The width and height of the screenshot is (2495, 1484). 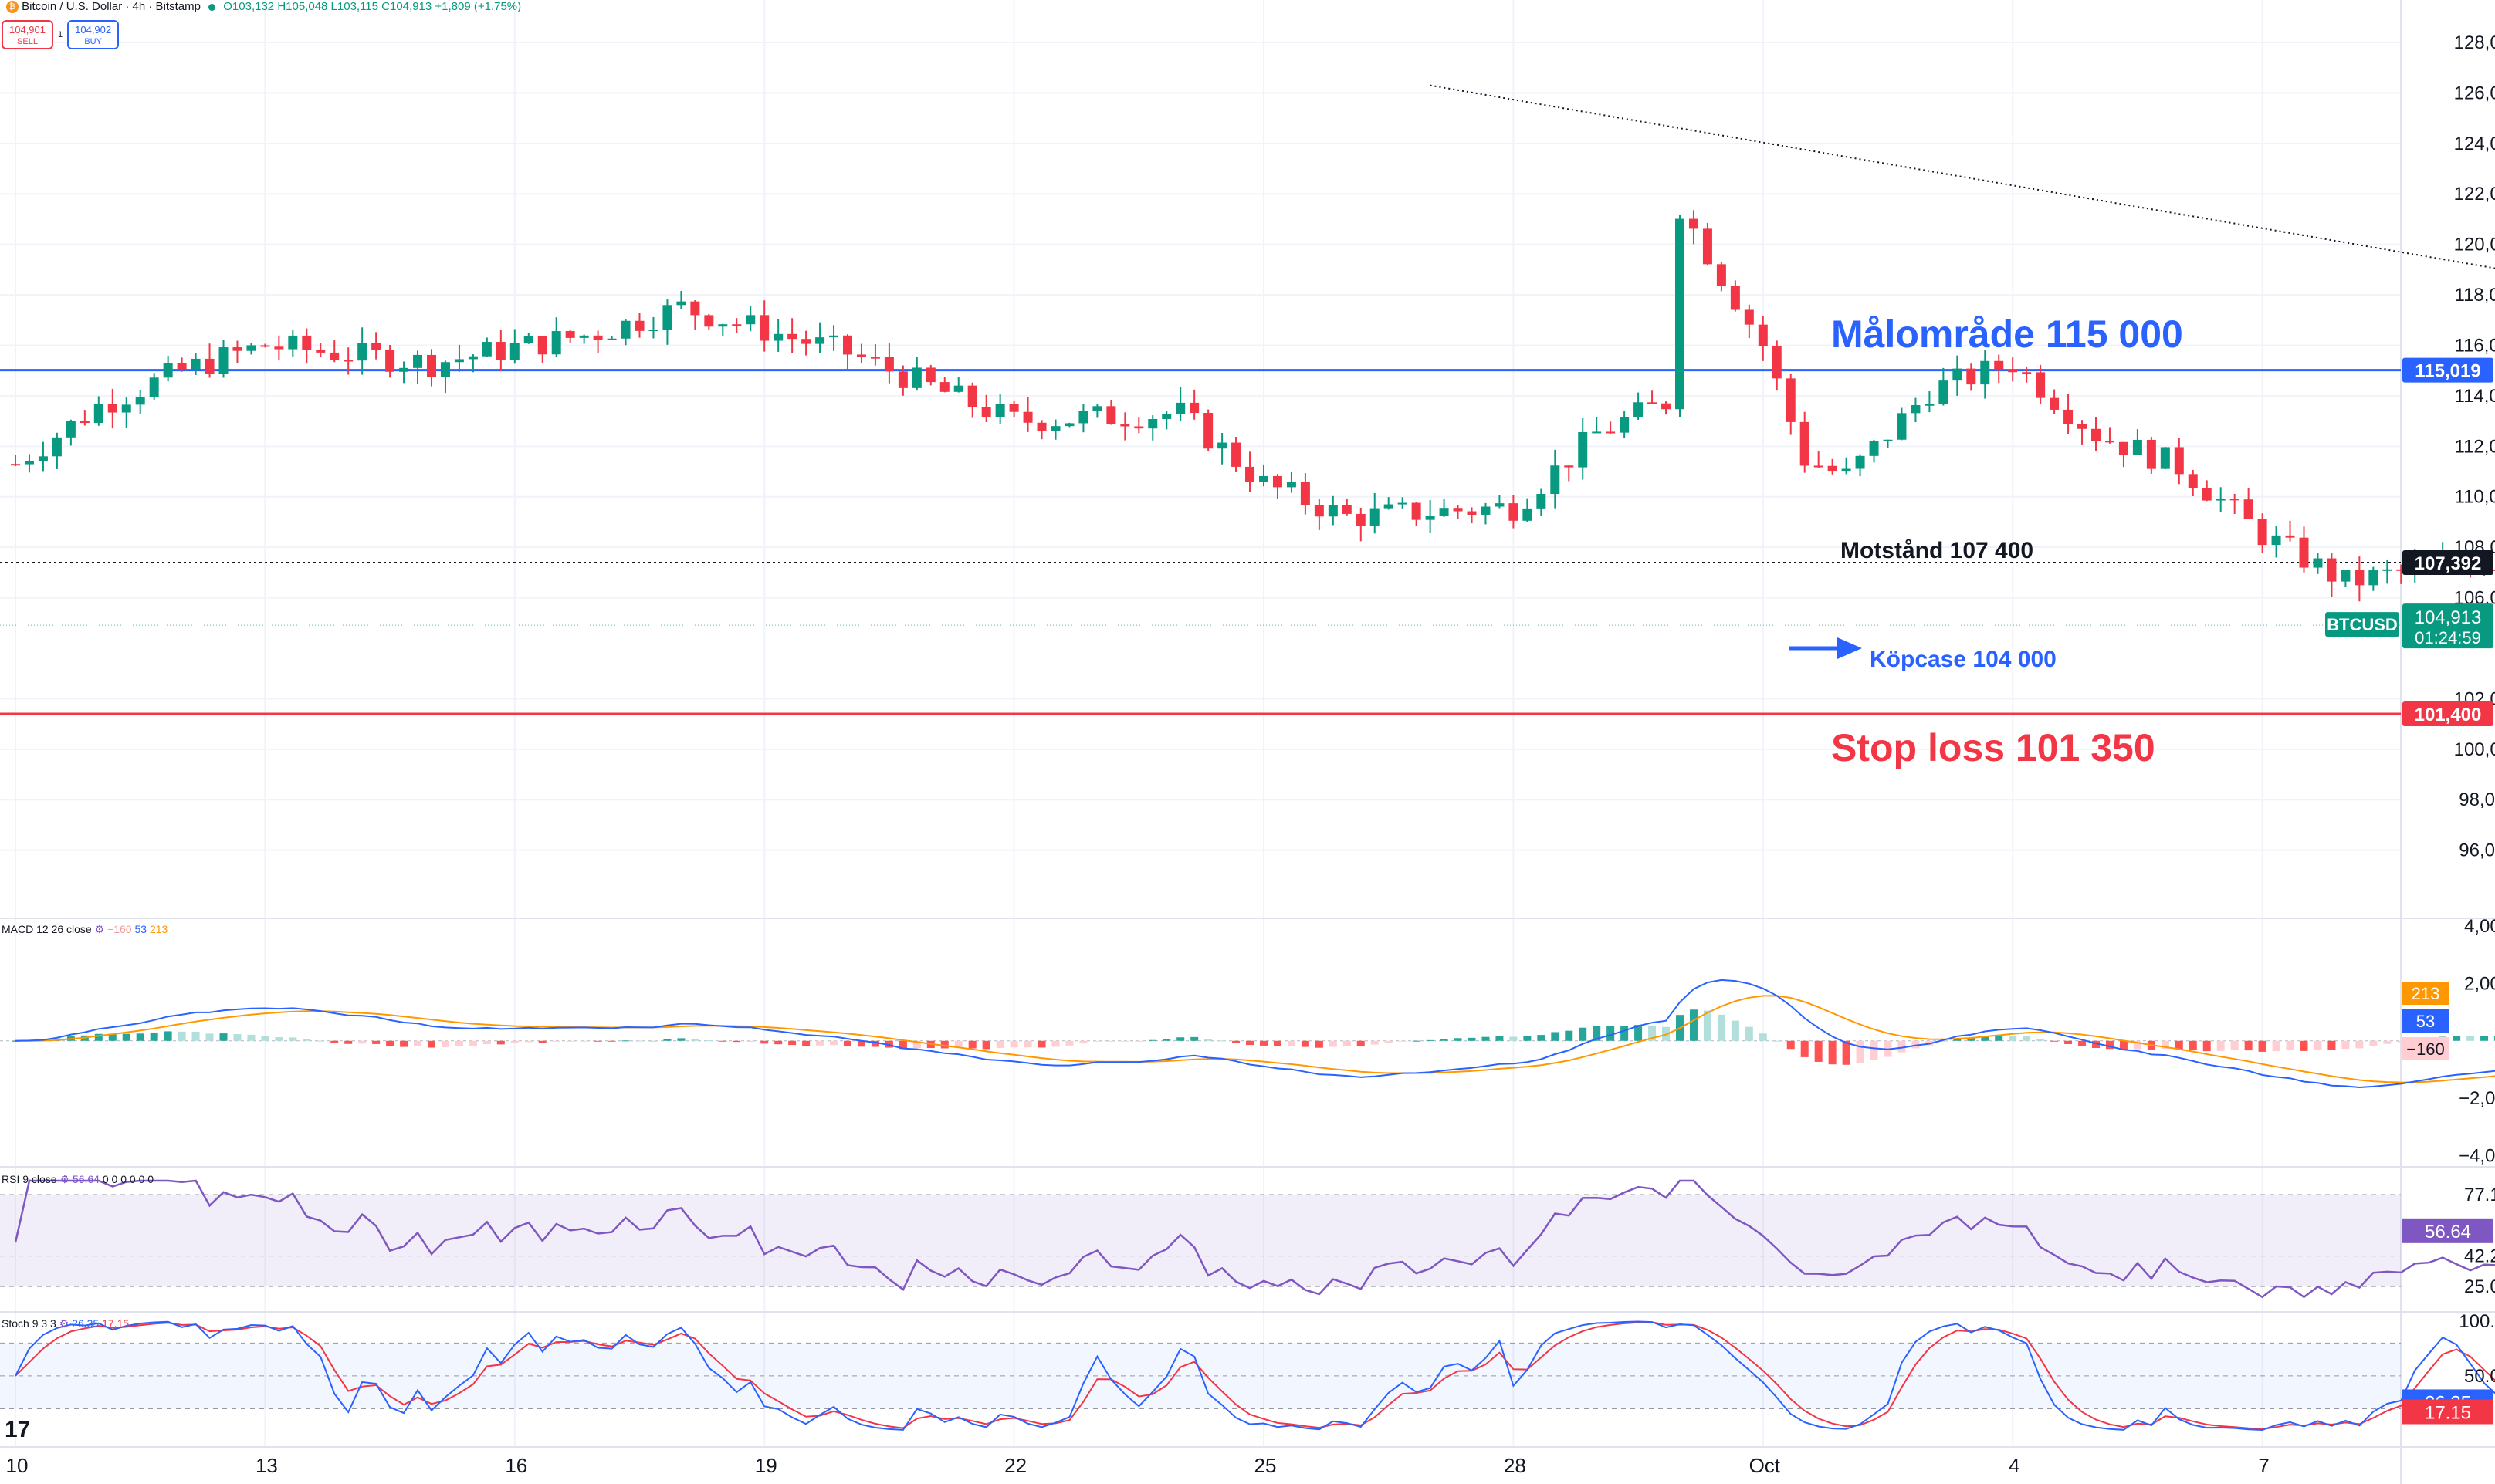 What do you see at coordinates (2264, 1465) in the screenshot?
I see `time-tick-label: 7` at bounding box center [2264, 1465].